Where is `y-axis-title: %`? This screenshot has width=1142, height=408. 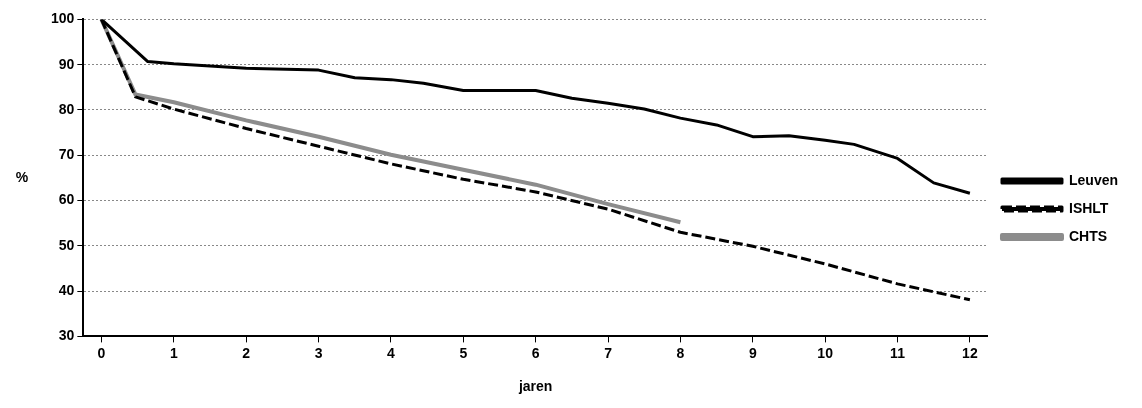
y-axis-title: % is located at coordinates (22, 176).